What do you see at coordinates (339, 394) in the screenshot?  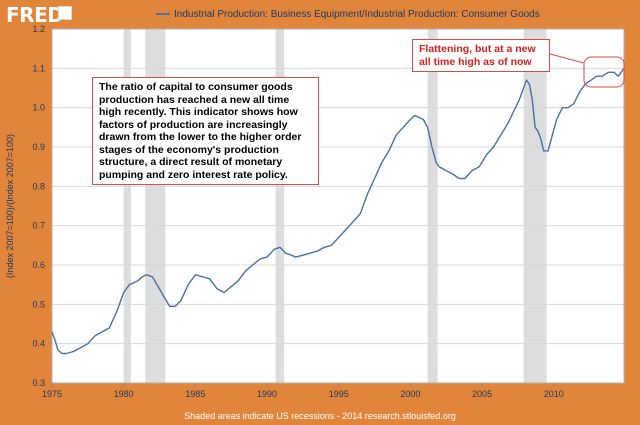 I see `x-tick-label: 1995` at bounding box center [339, 394].